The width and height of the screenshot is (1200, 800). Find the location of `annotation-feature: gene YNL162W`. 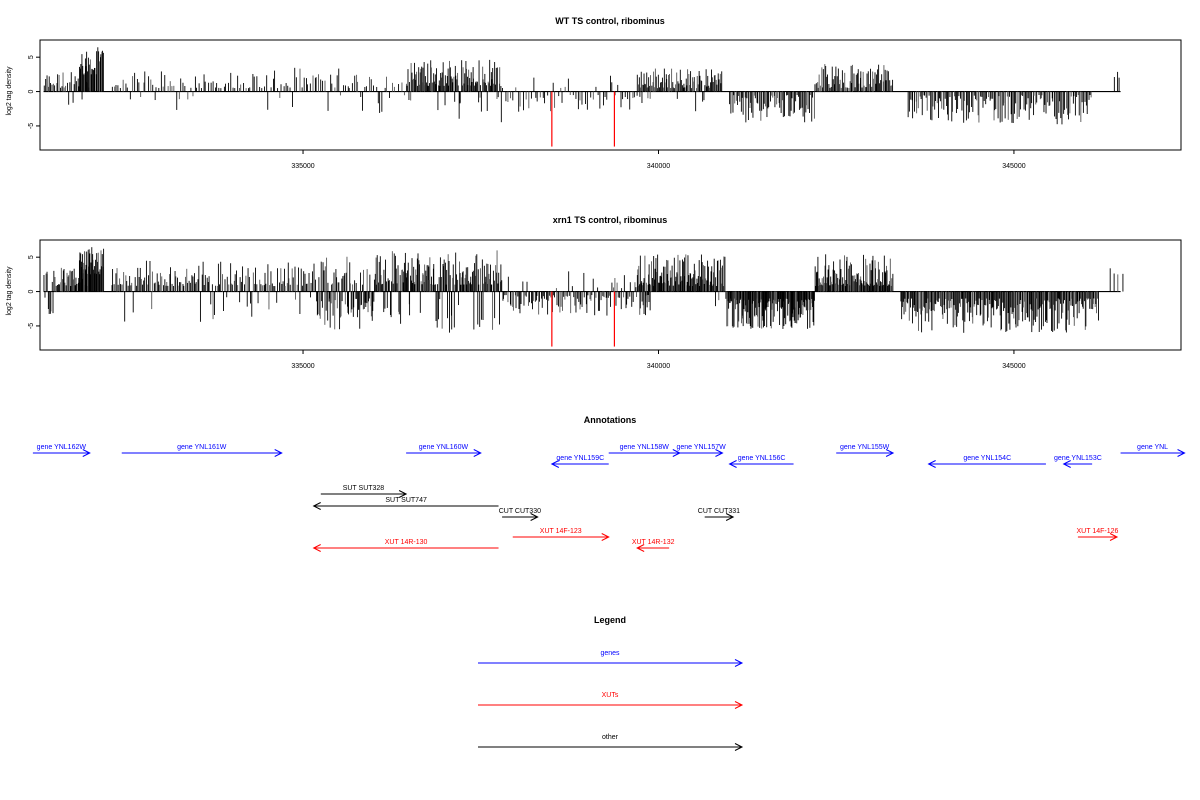

annotation-feature: gene YNL162W is located at coordinates (61, 450).